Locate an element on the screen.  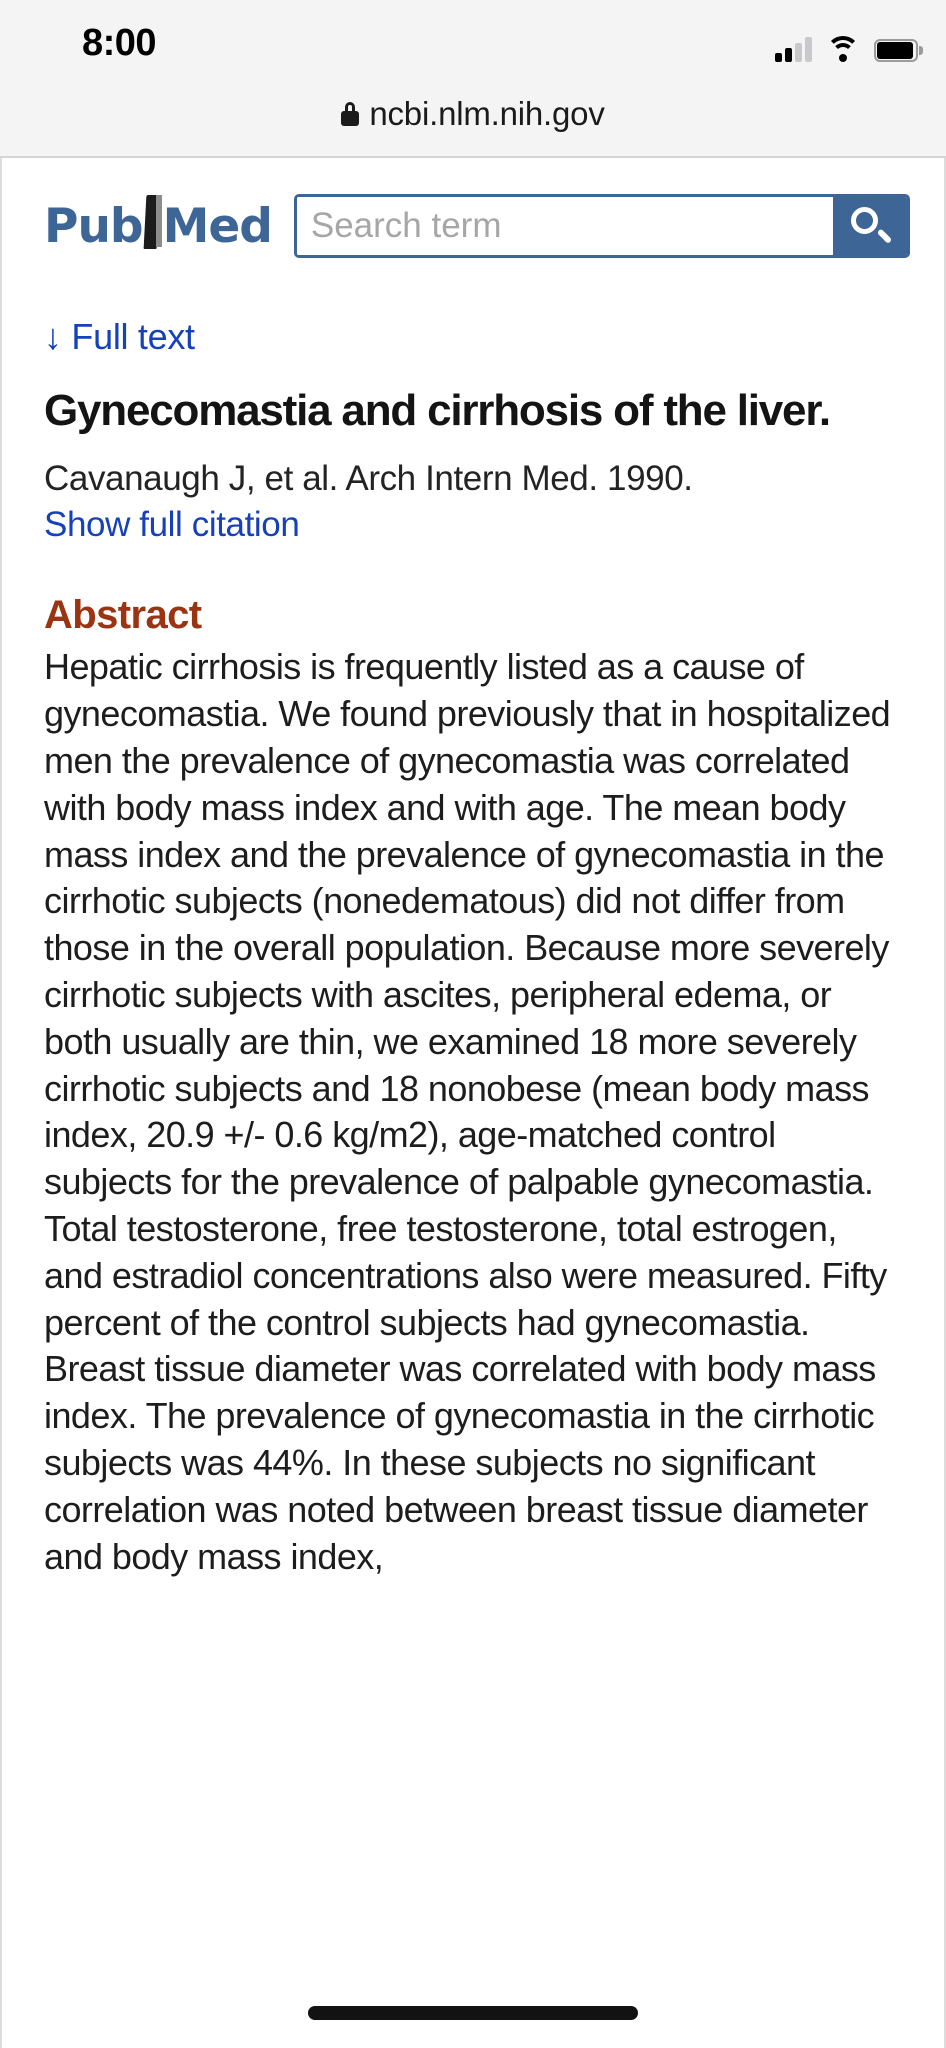
address-bar: ncbi.nlm.nih.gov is located at coordinates (473, 114).